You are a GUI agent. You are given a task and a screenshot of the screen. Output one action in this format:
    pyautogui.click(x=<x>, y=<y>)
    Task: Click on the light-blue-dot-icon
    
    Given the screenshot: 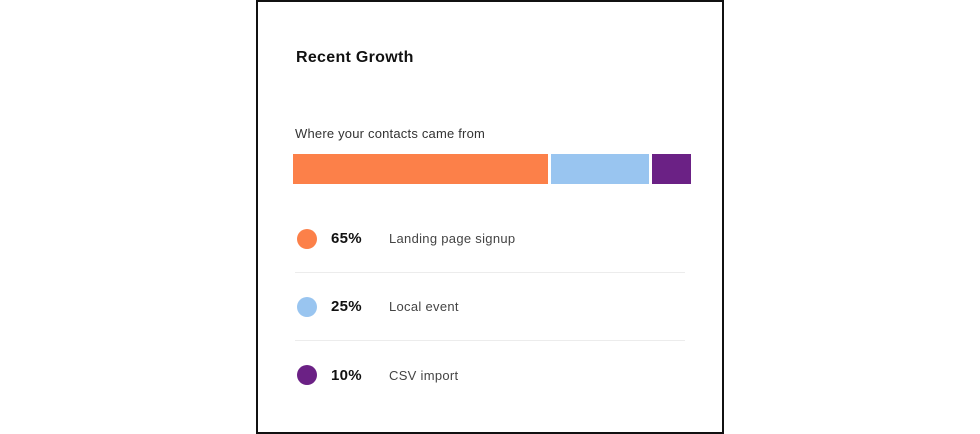 What is the action you would take?
    pyautogui.click(x=307, y=306)
    